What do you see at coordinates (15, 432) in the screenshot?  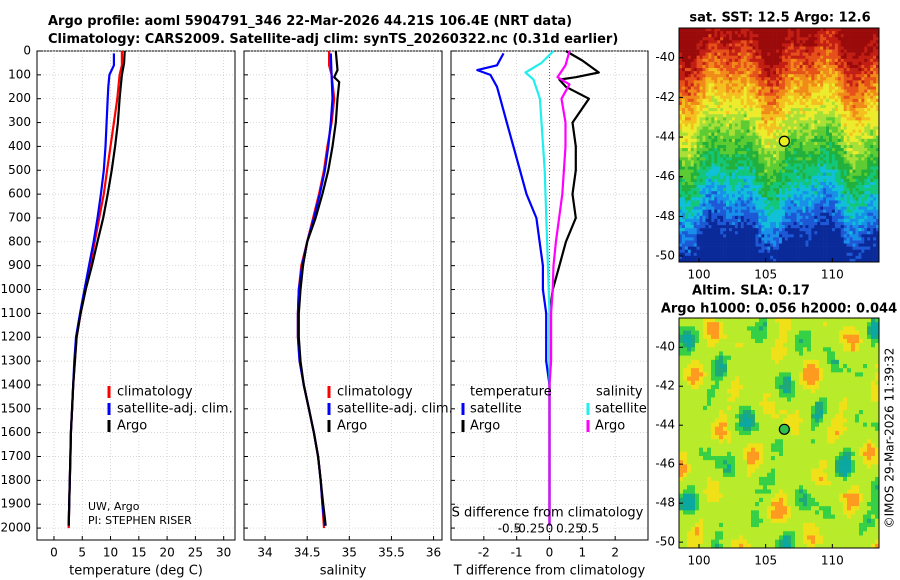 I see `ytick-label: 1600` at bounding box center [15, 432].